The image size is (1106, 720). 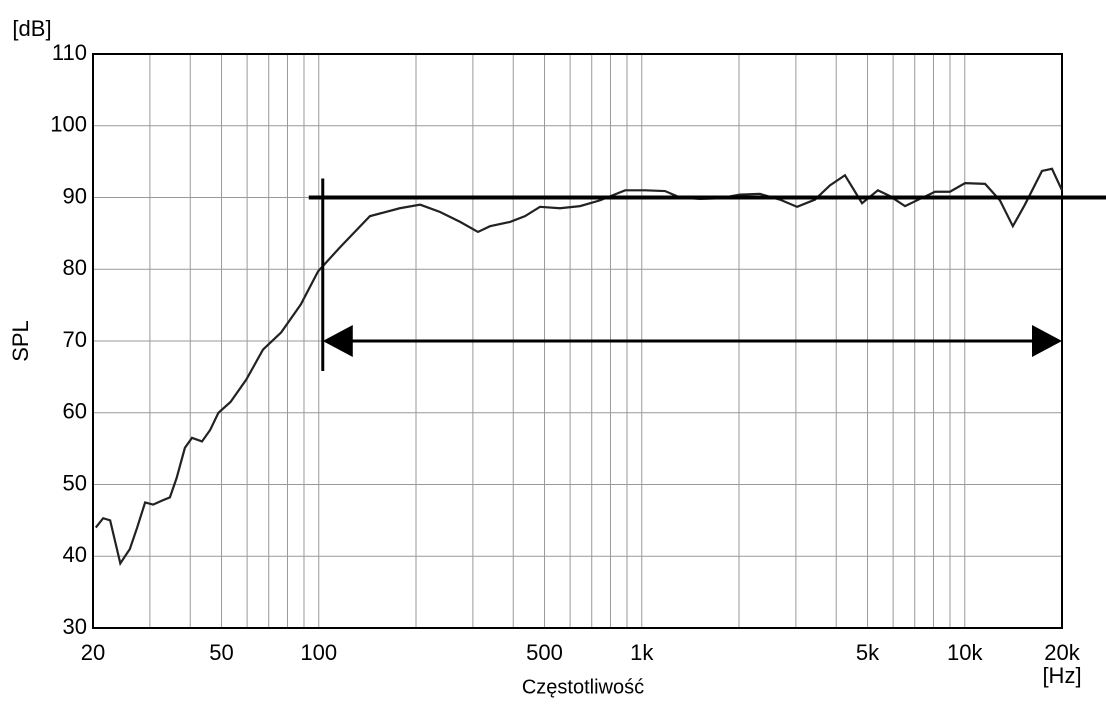 I want to click on x-tick-label: 10k, so click(x=965, y=652).